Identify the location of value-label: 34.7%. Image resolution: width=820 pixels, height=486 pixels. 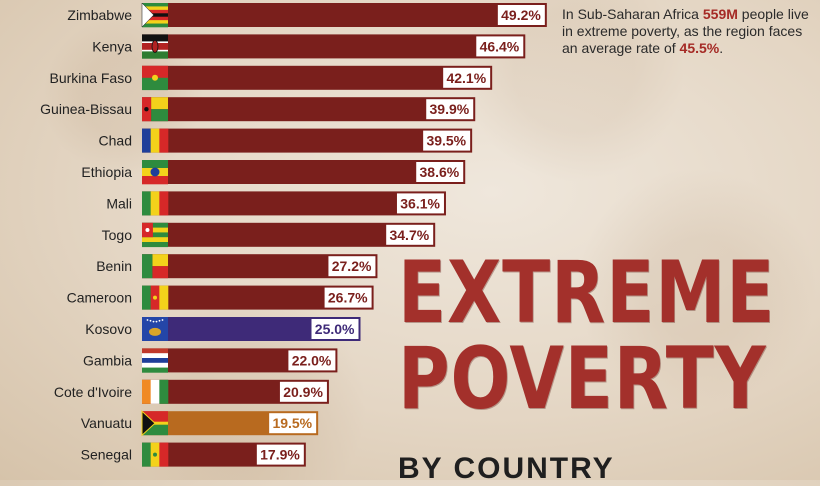
(409, 235).